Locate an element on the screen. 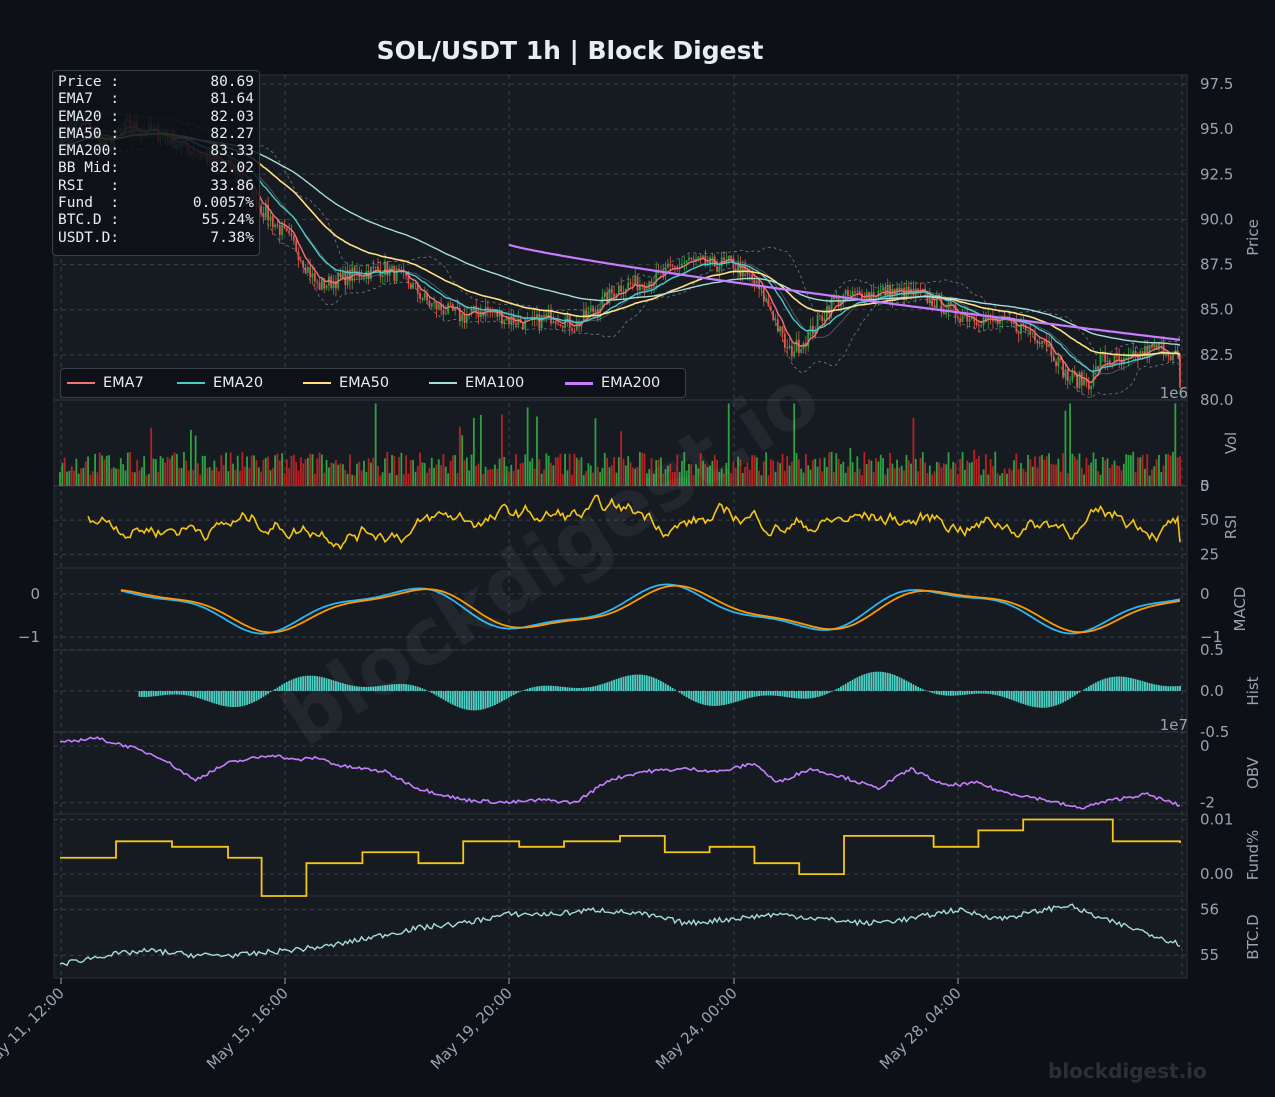 Image resolution: width=1275 pixels, height=1097 pixels. macd-line is located at coordinates (650, 609).